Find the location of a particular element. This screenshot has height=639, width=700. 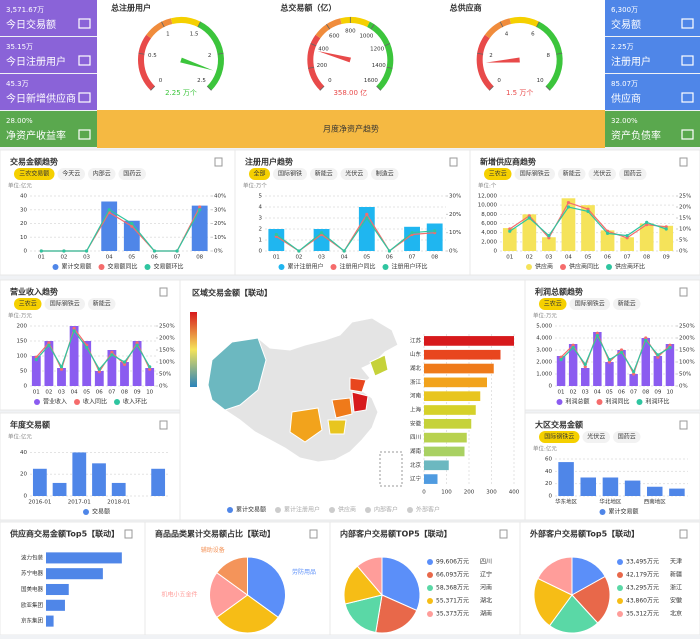

gauge-band is located at coordinates (146, 62).